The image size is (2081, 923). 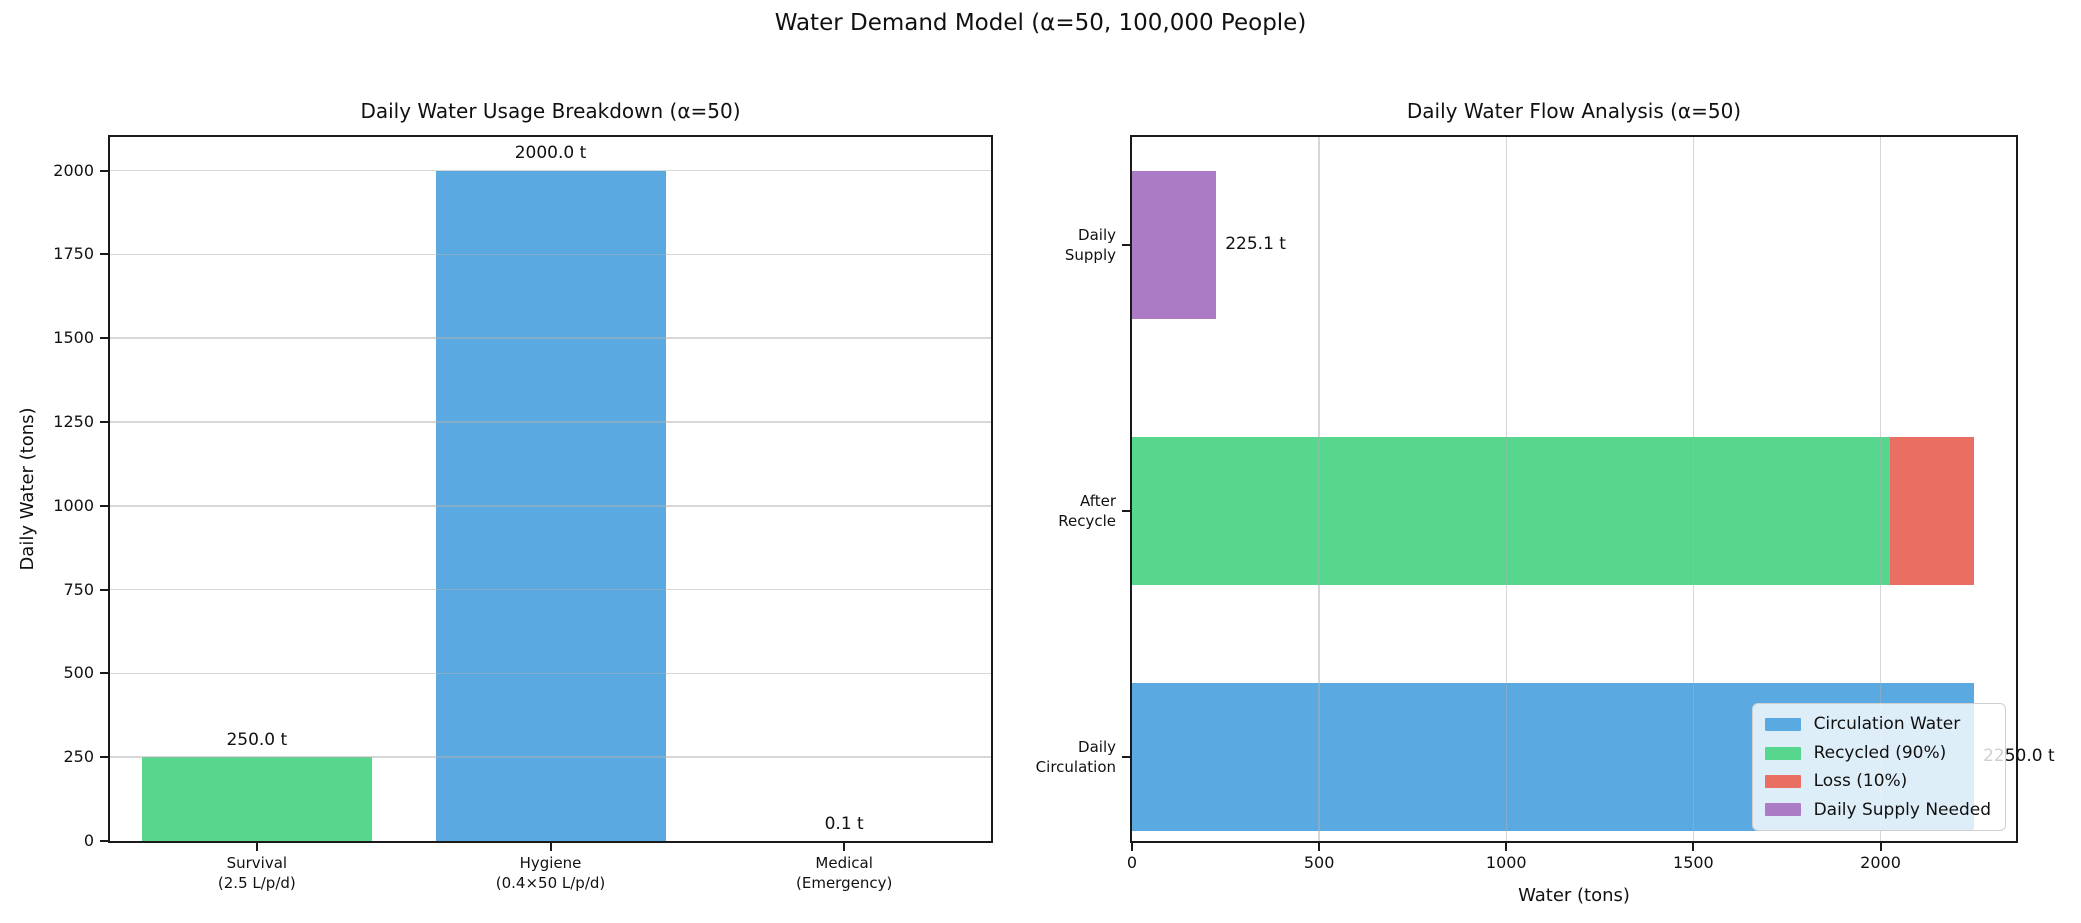 What do you see at coordinates (550, 111) in the screenshot?
I see `usage-breakdown-title: Daily Water Usage Breakdown (α=50)` at bounding box center [550, 111].